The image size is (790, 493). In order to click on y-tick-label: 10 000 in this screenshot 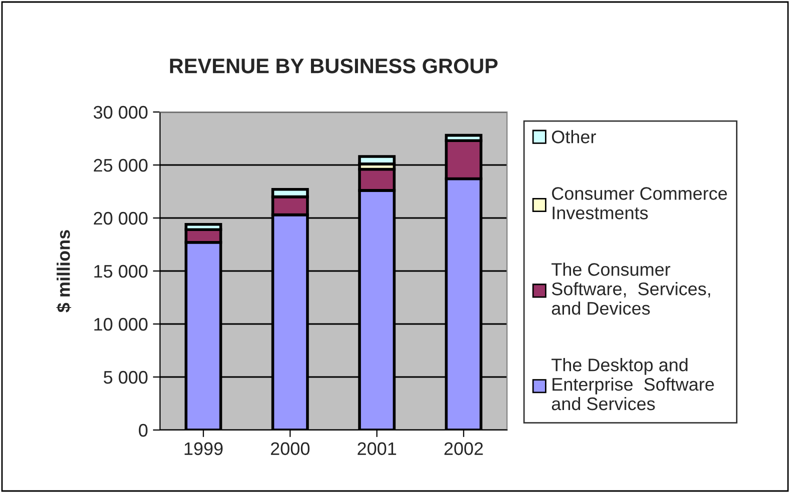, I will do `click(121, 324)`.